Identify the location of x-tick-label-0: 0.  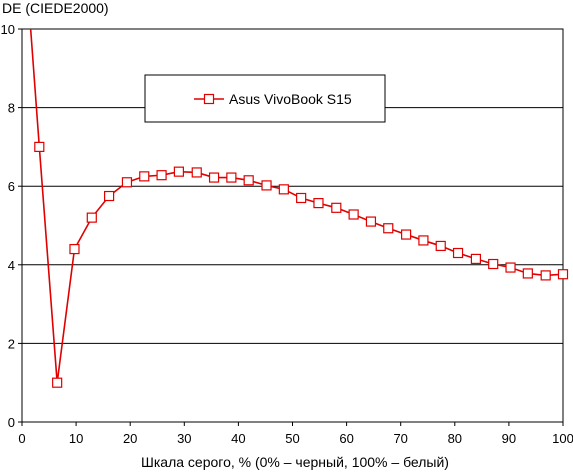
(21, 438).